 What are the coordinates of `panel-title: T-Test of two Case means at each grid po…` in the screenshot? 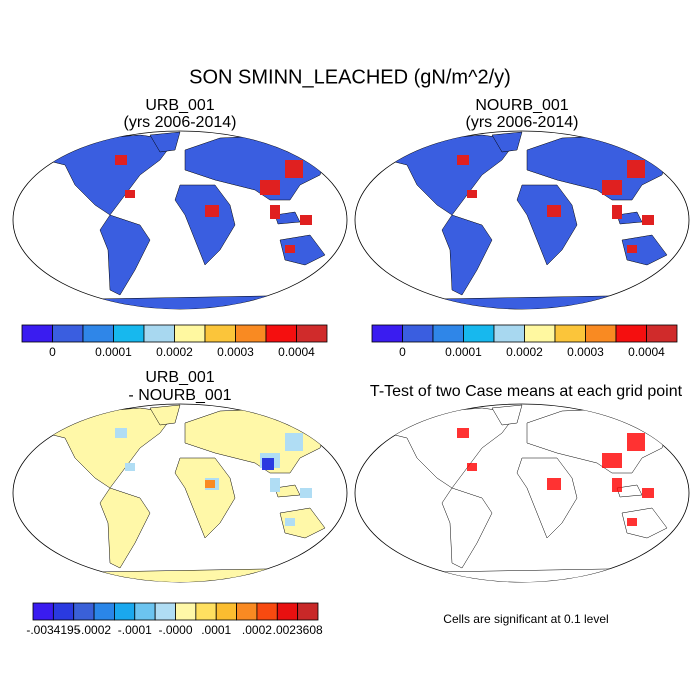 It's located at (526, 391).